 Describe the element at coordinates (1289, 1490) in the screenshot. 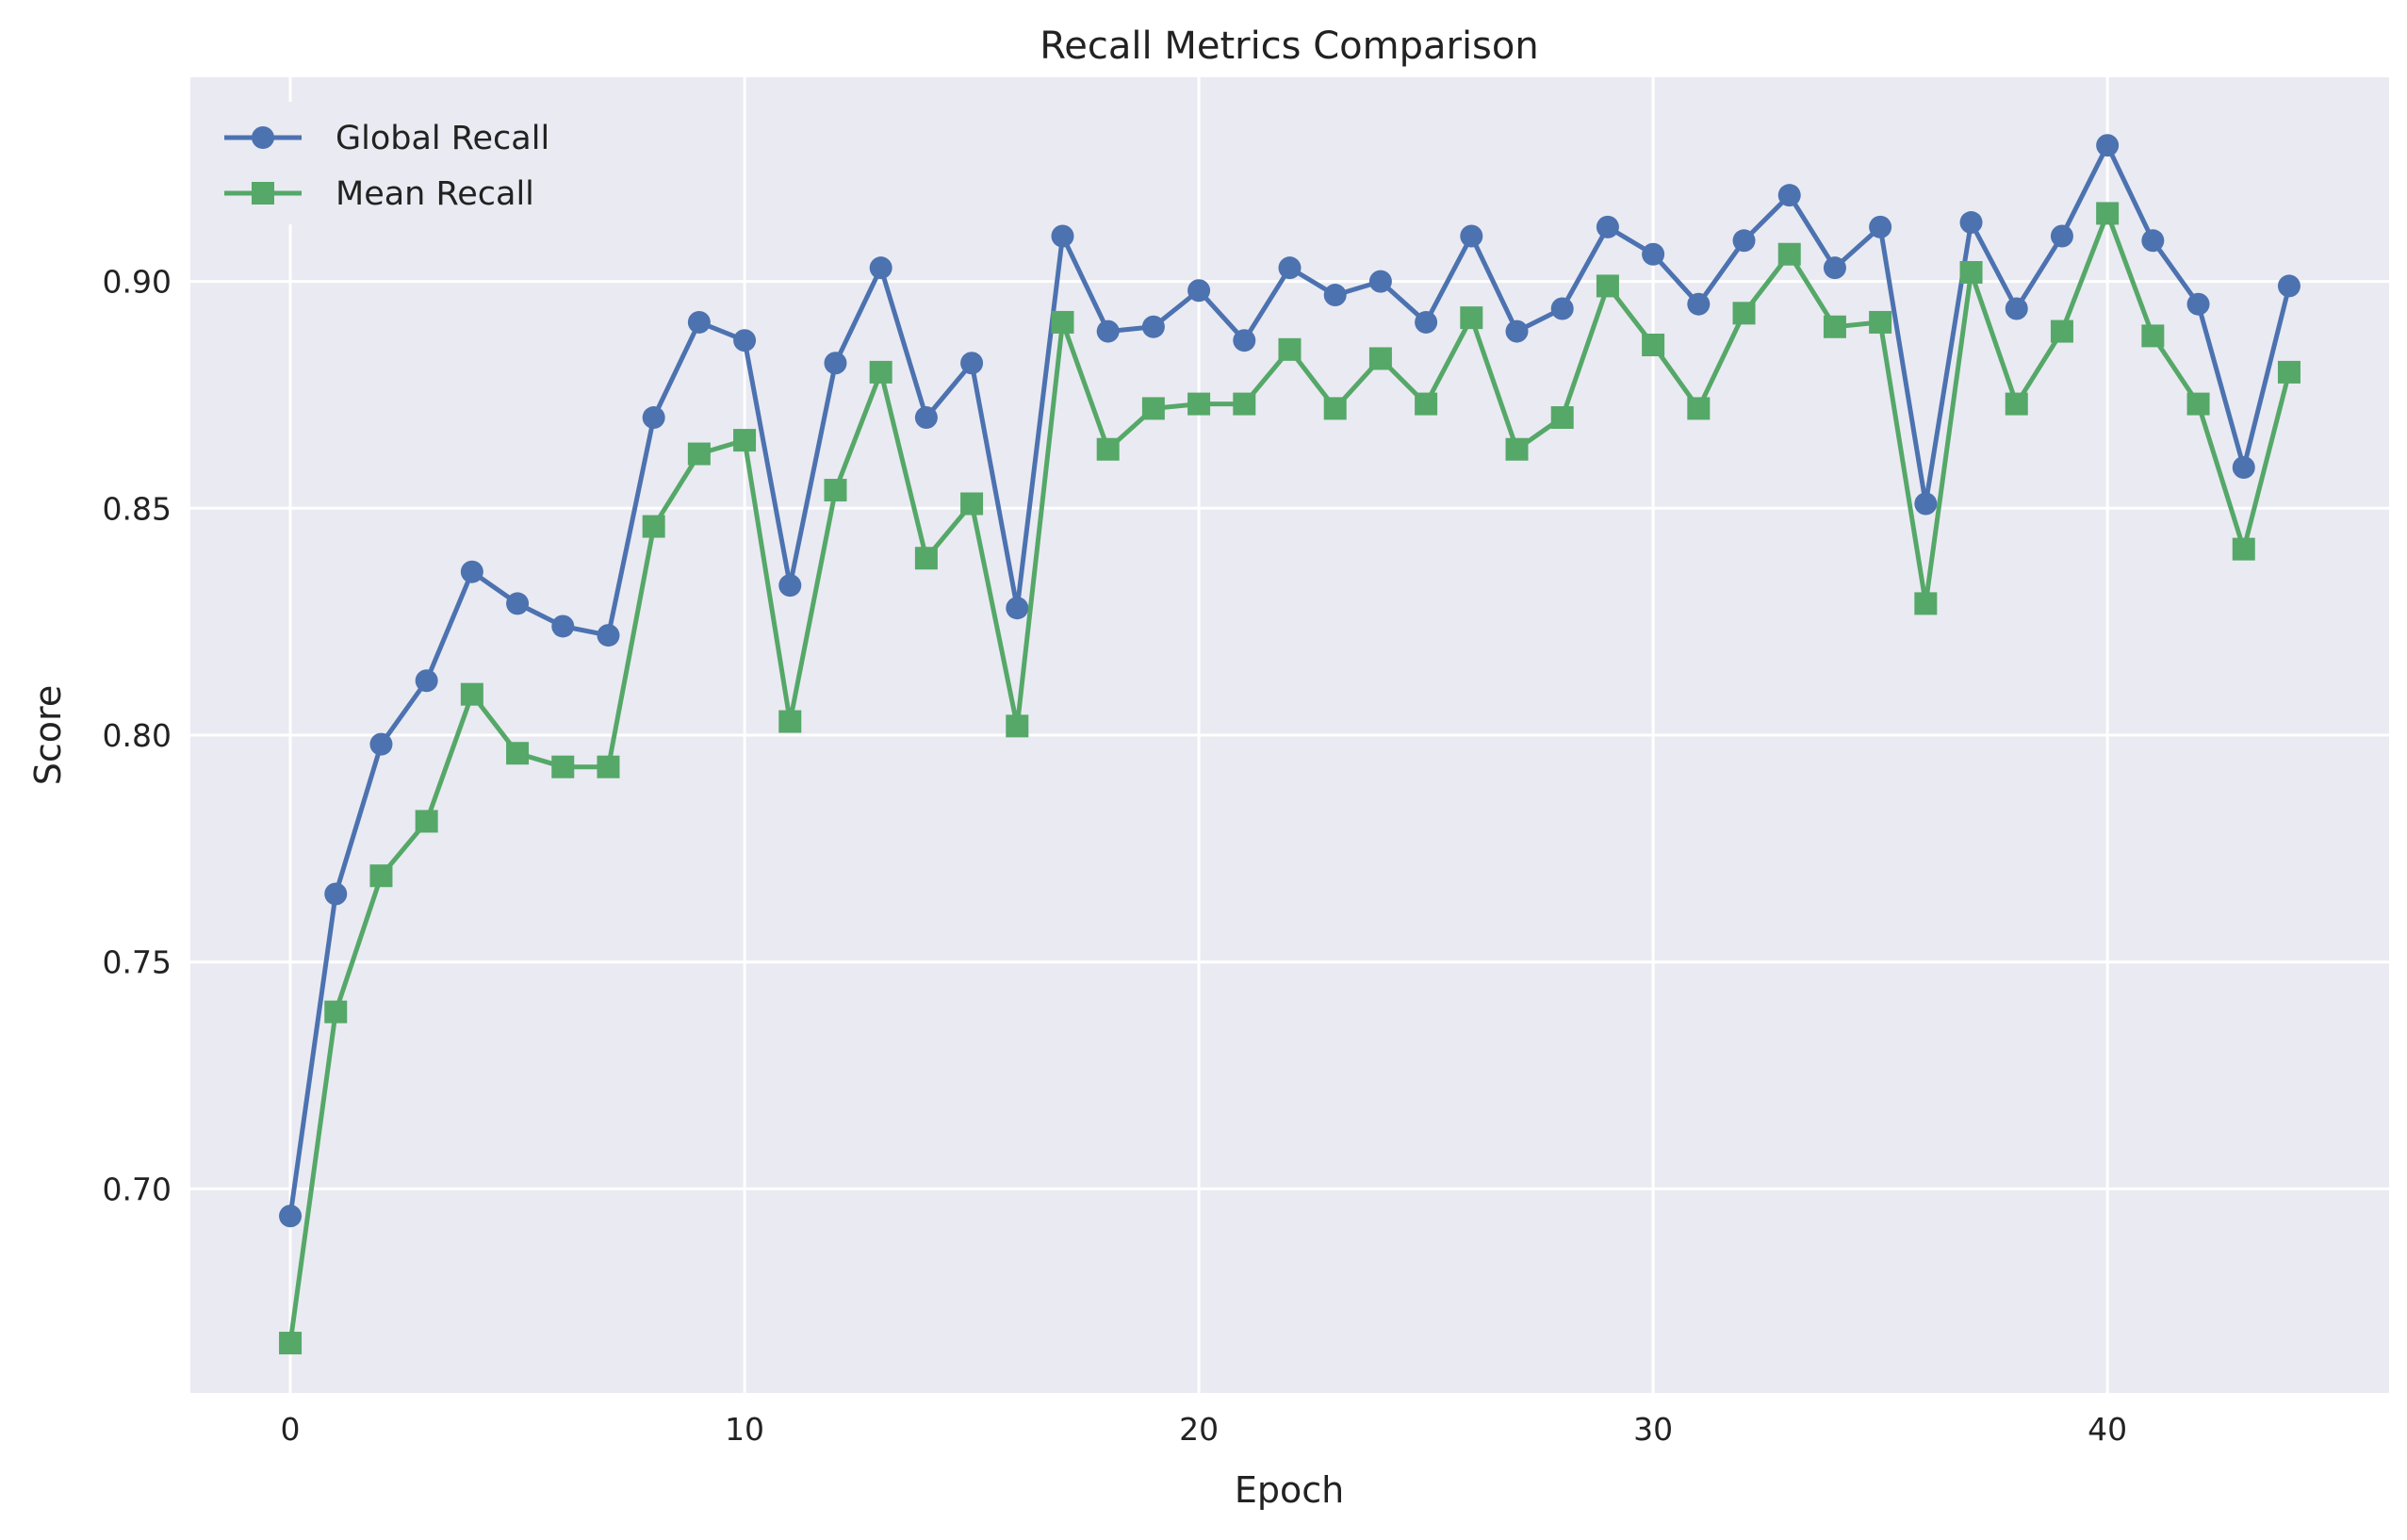

I see `x-axis-label: Epoch` at that location.